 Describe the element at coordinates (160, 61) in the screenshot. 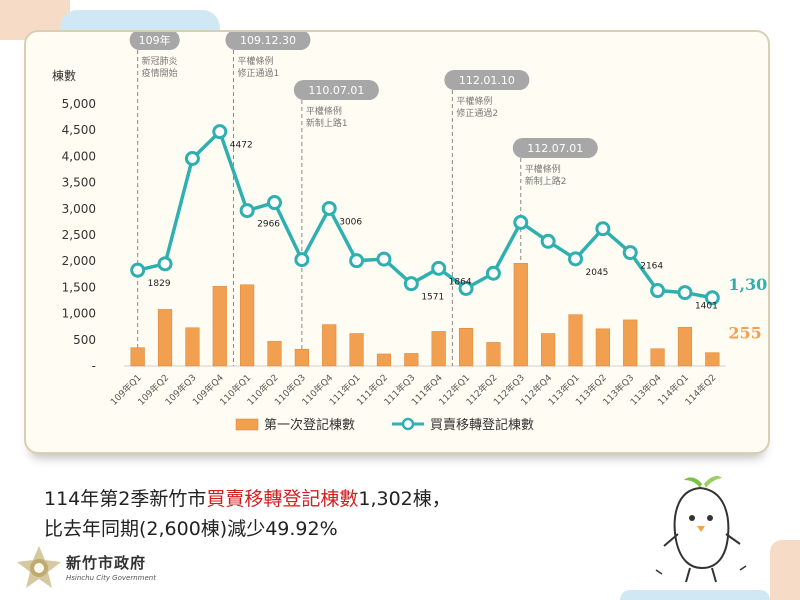

I see `annotation-note: 新冠肺炎` at that location.